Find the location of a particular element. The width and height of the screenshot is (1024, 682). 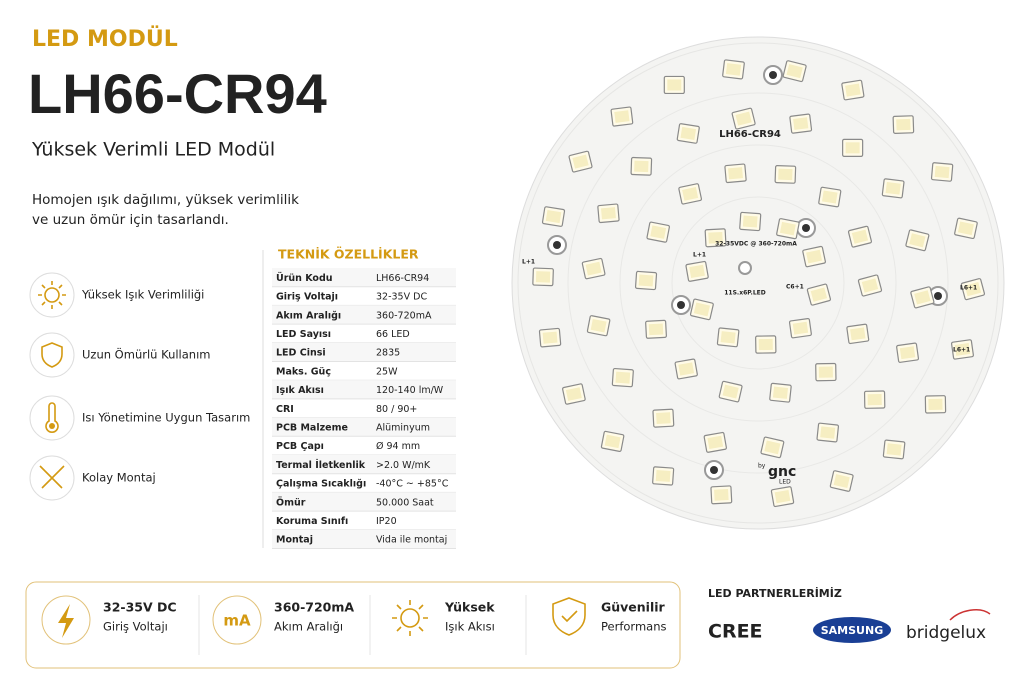

kicker: LED MODÜL is located at coordinates (105, 39).